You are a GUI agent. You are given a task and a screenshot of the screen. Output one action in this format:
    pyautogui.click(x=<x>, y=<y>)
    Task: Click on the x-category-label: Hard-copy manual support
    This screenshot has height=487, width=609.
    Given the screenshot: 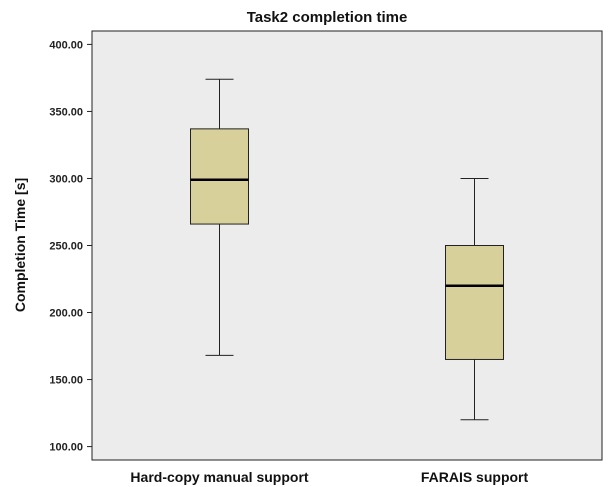 What is the action you would take?
    pyautogui.click(x=219, y=477)
    